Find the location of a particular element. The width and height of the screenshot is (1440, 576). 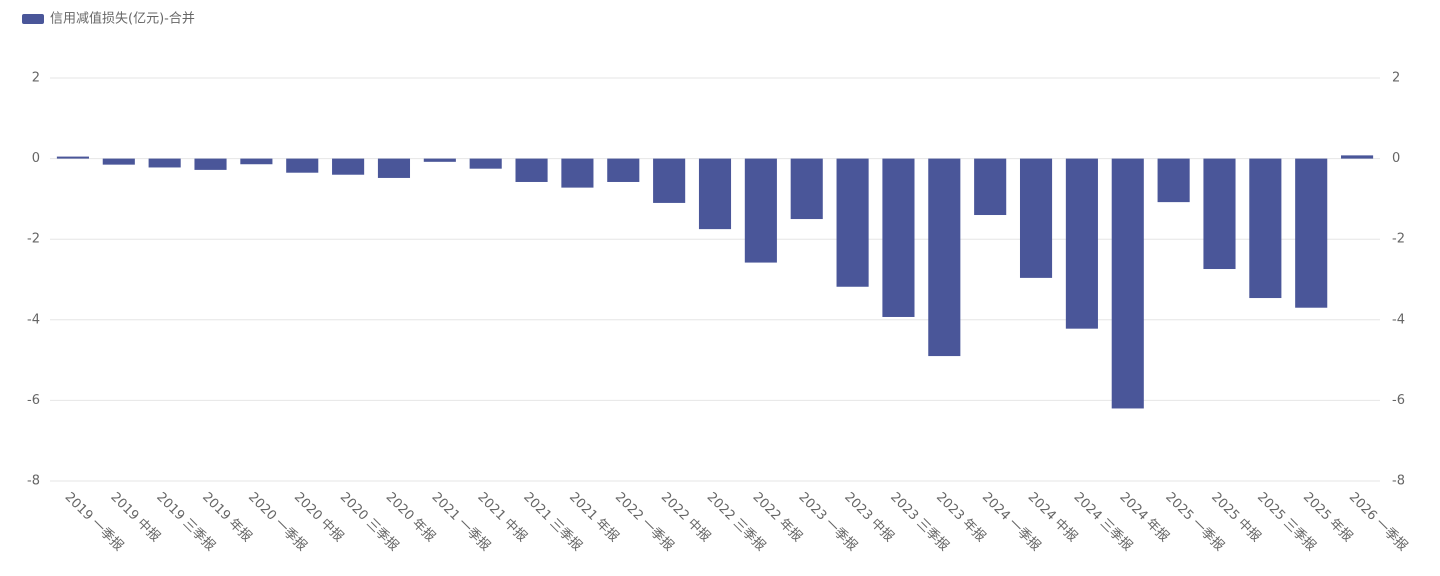

y-tick-label: -2 is located at coordinates (33, 239).